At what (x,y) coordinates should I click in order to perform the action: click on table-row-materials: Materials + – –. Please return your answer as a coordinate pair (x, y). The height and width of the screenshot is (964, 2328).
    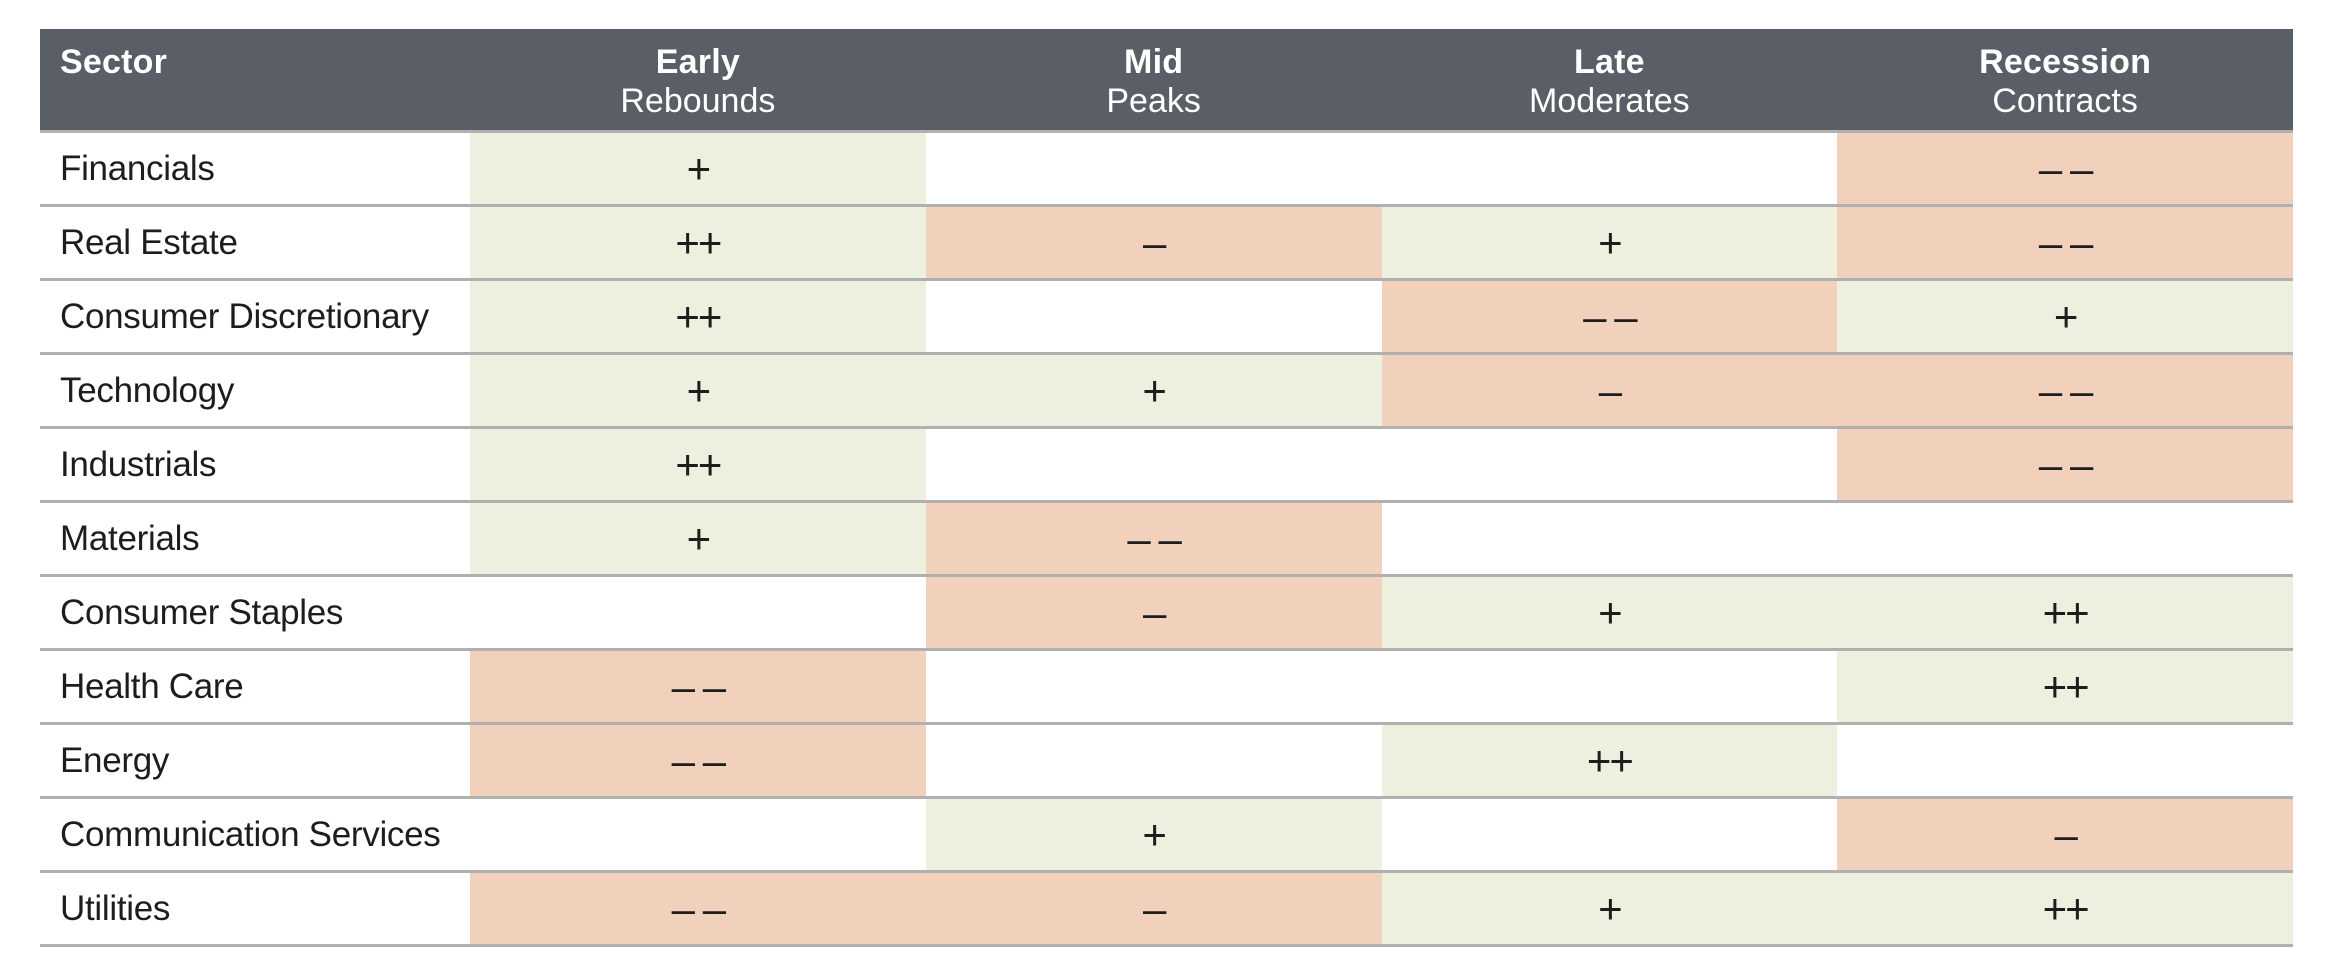
    Looking at the image, I should click on (1166, 540).